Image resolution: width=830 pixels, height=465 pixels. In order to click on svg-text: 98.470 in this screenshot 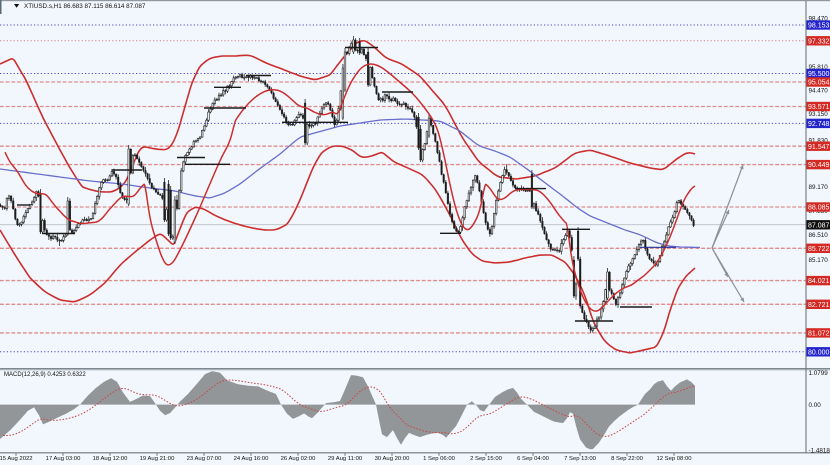, I will do `click(819, 19)`.